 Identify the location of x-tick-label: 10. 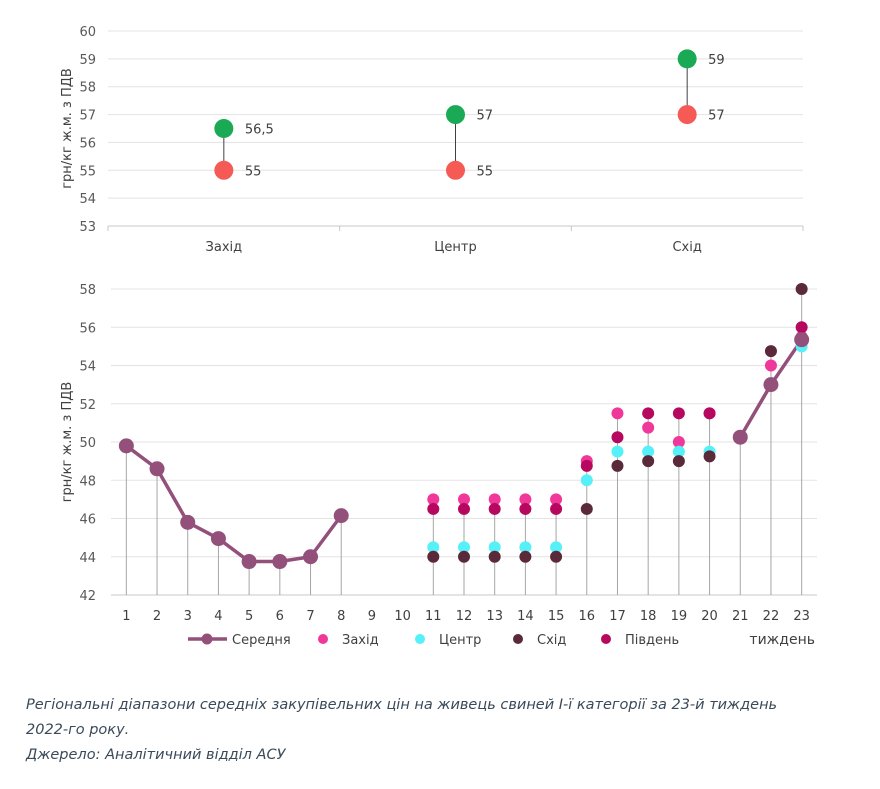
(402, 616).